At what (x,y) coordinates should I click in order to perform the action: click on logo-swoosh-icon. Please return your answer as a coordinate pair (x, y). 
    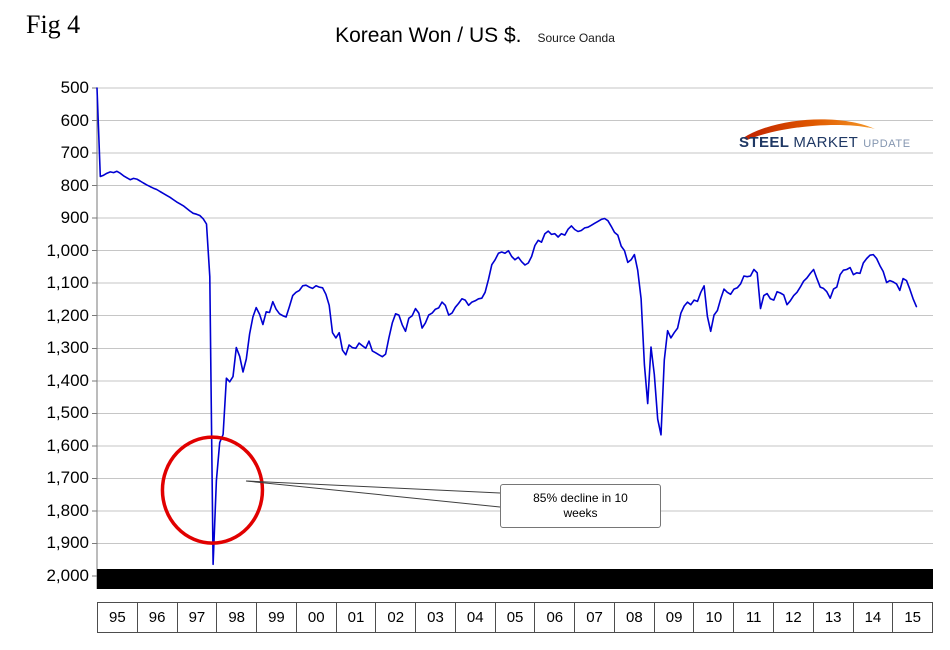
    Looking at the image, I should click on (809, 129).